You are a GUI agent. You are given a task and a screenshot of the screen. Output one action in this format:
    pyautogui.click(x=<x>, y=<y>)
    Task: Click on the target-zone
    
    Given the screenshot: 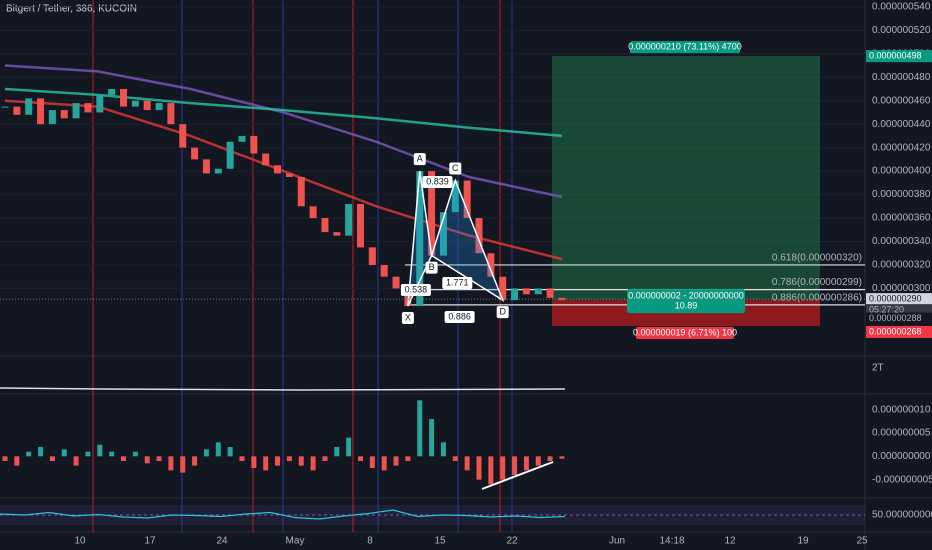 What is the action you would take?
    pyautogui.click(x=686, y=178)
    